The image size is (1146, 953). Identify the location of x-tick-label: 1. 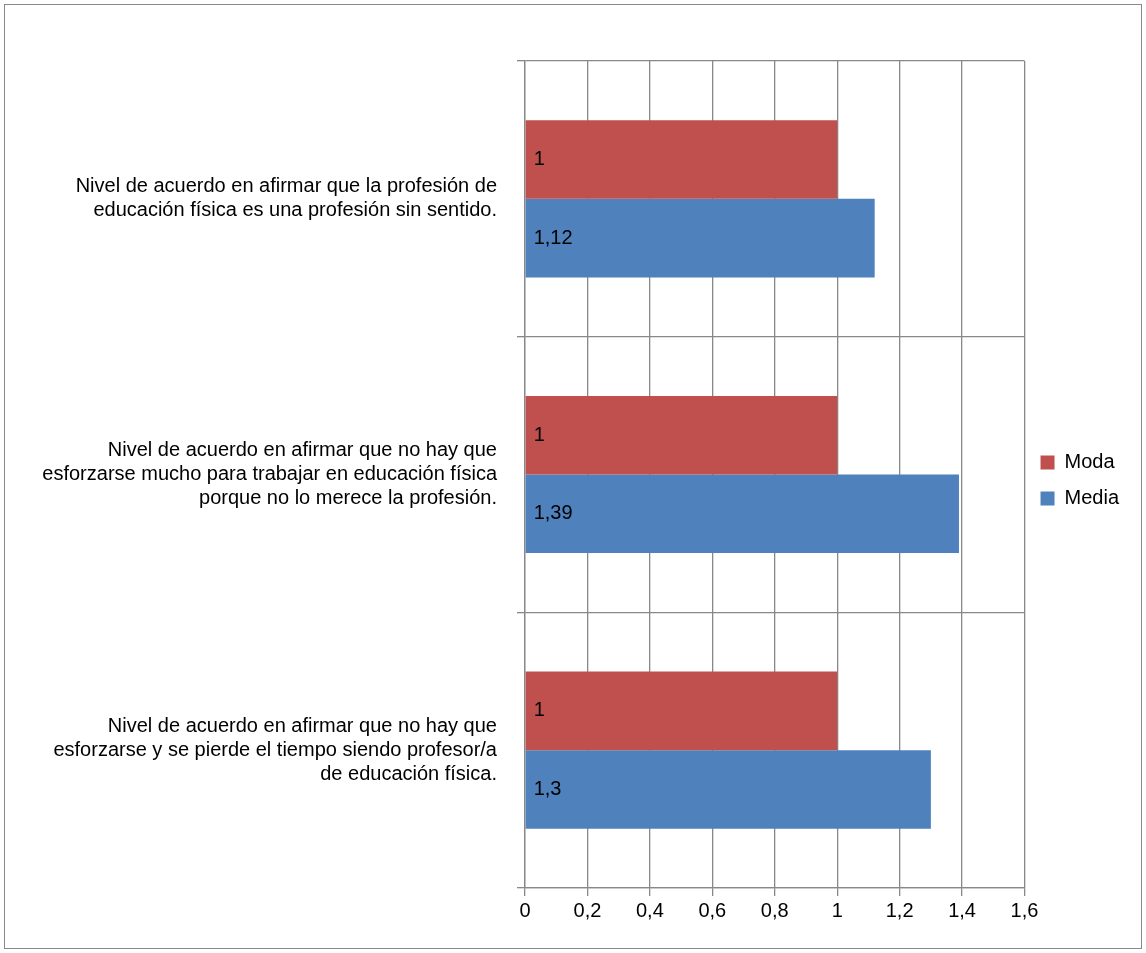
(837, 909).